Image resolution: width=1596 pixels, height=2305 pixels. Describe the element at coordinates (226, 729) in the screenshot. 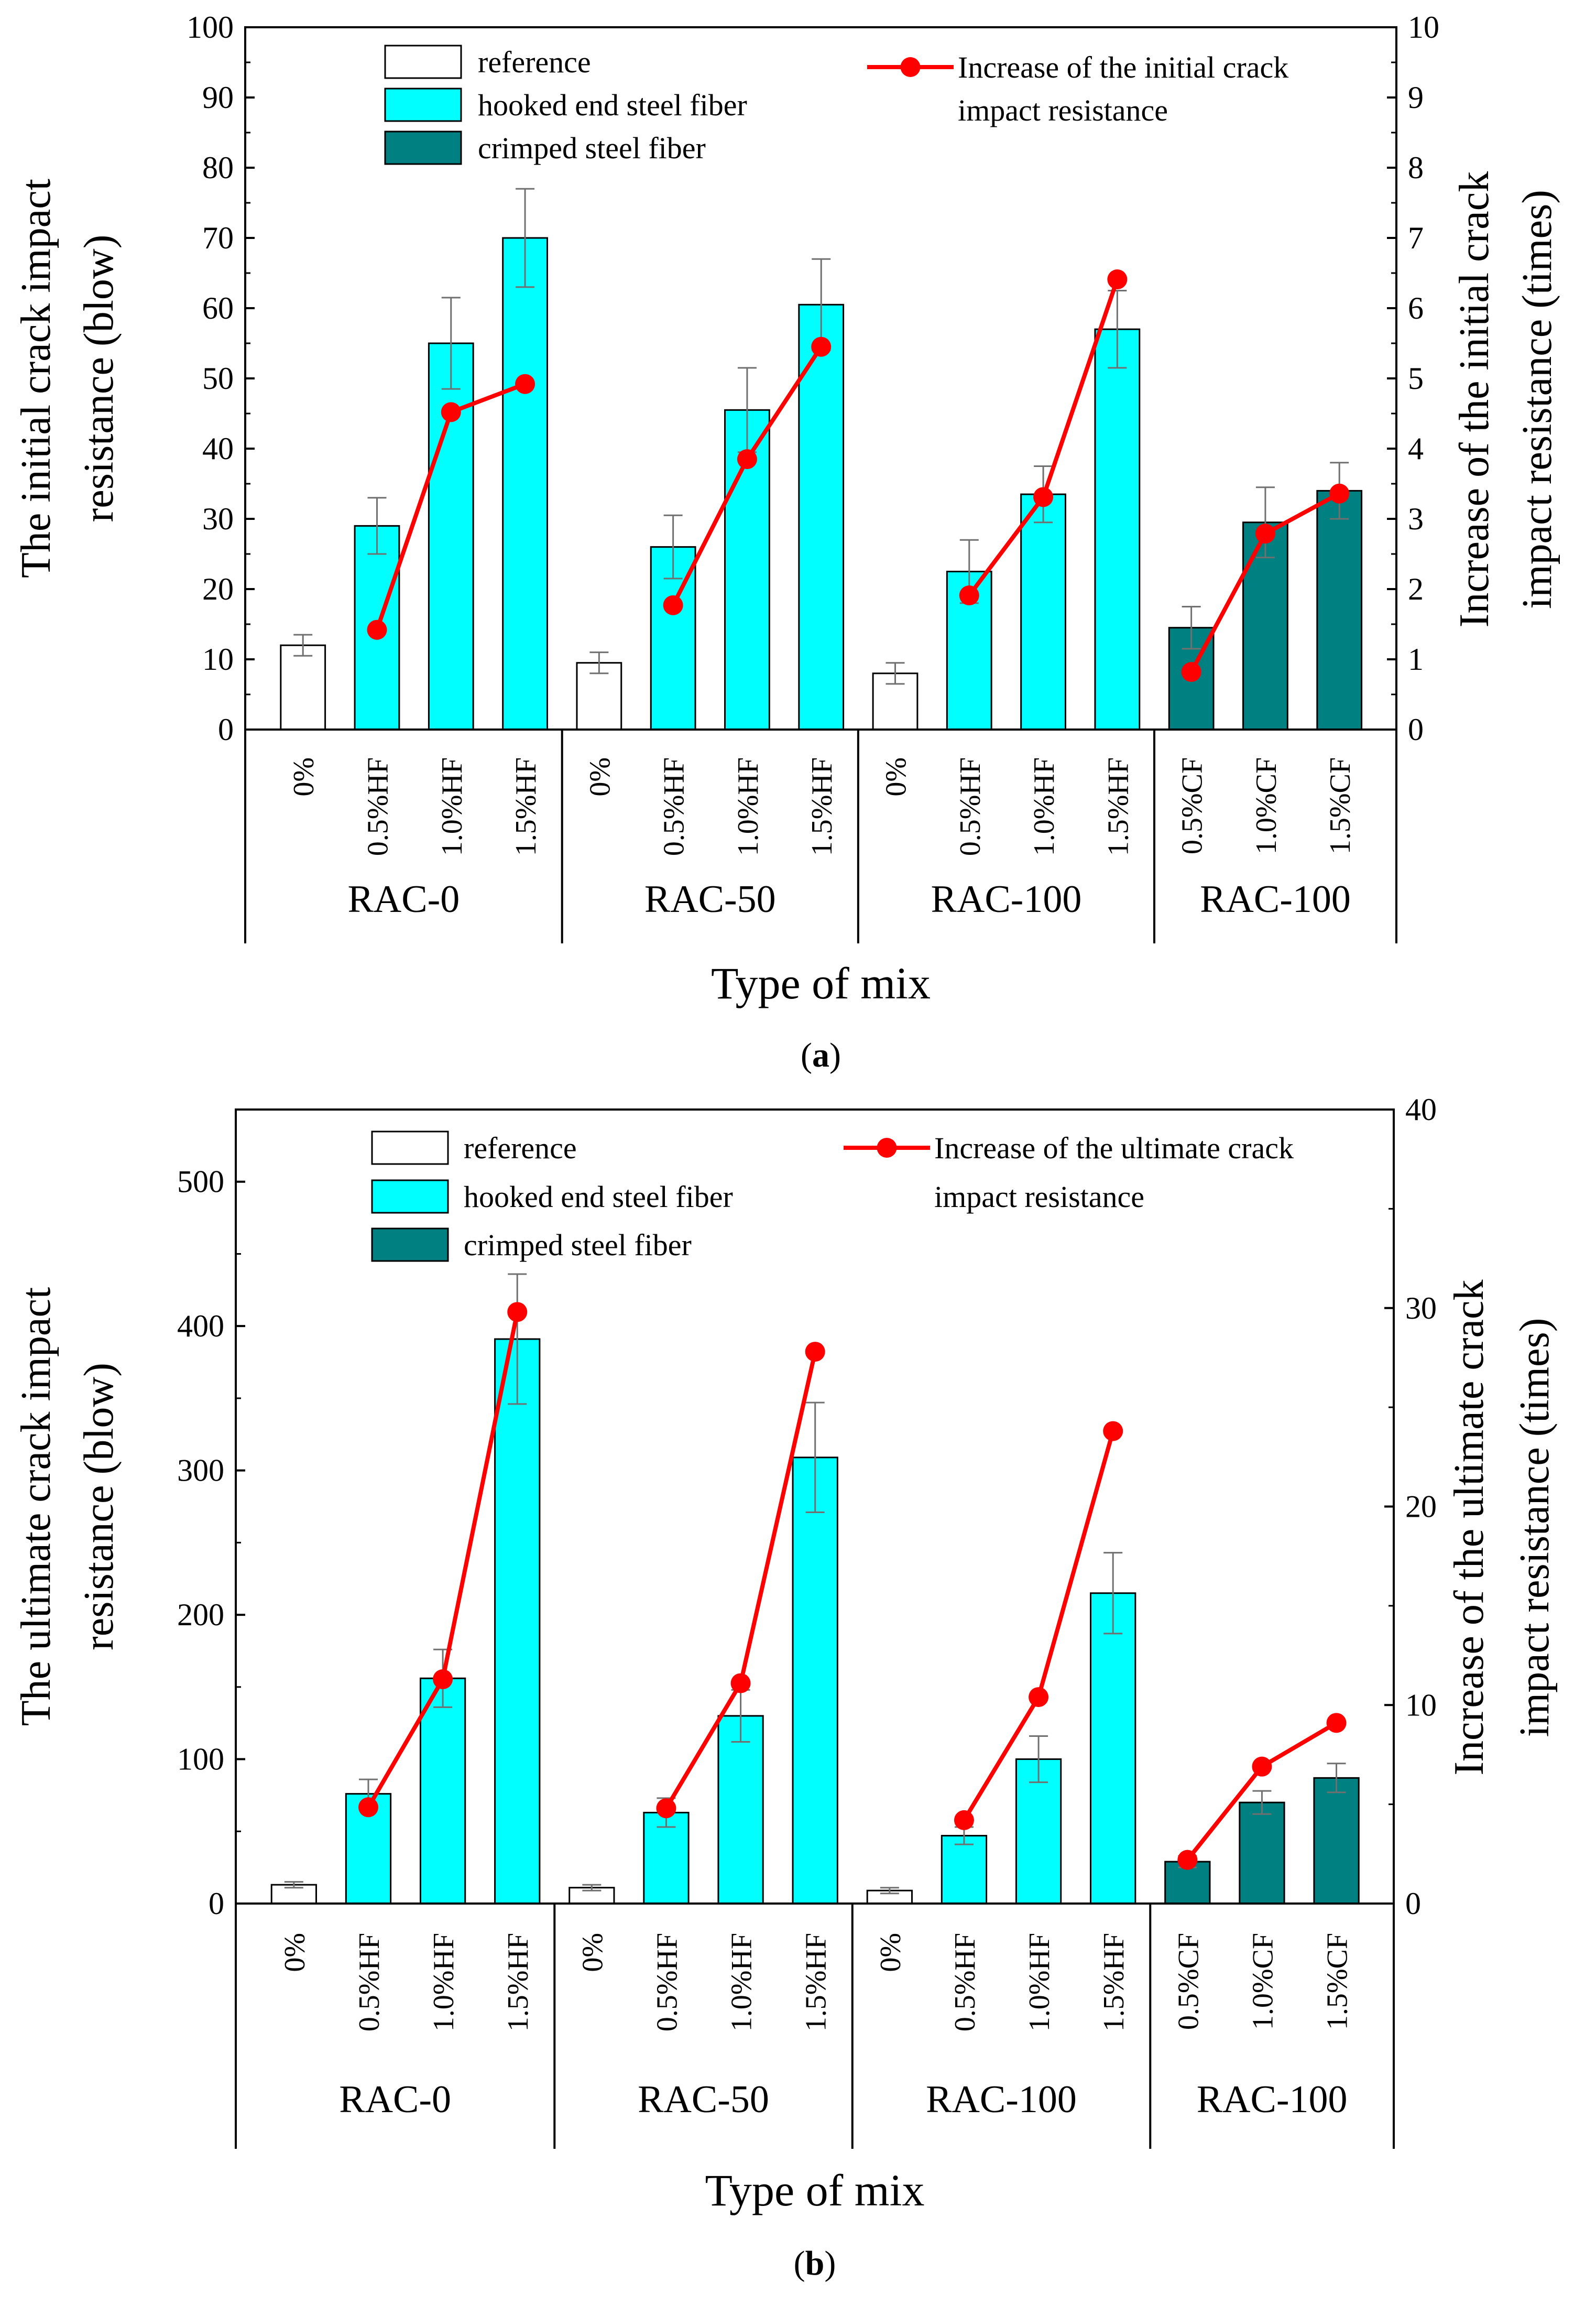

I see `ytick-label-a-0: 0` at that location.